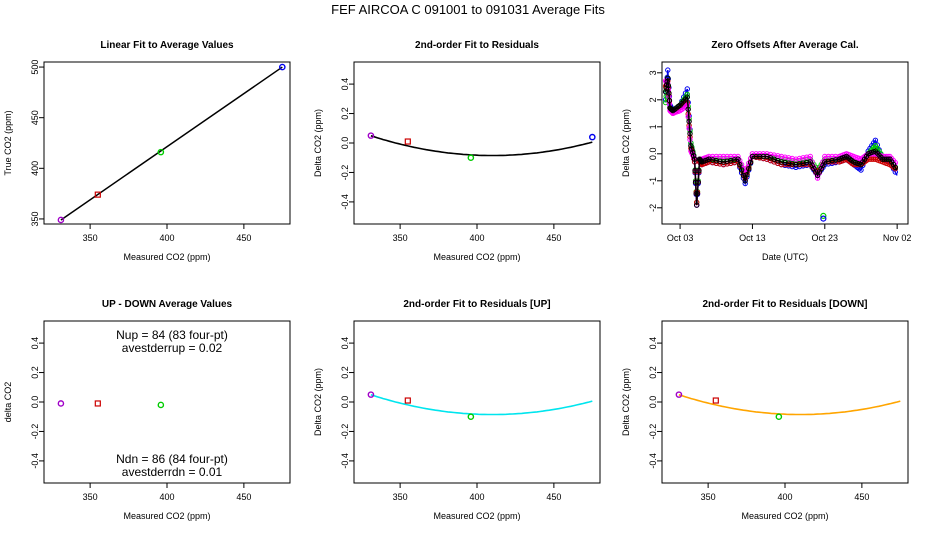 This screenshot has height=540, width=936. Describe the element at coordinates (785, 304) in the screenshot. I see `chart-title: 2nd-order Fit to Residuals [DOWN]` at that location.